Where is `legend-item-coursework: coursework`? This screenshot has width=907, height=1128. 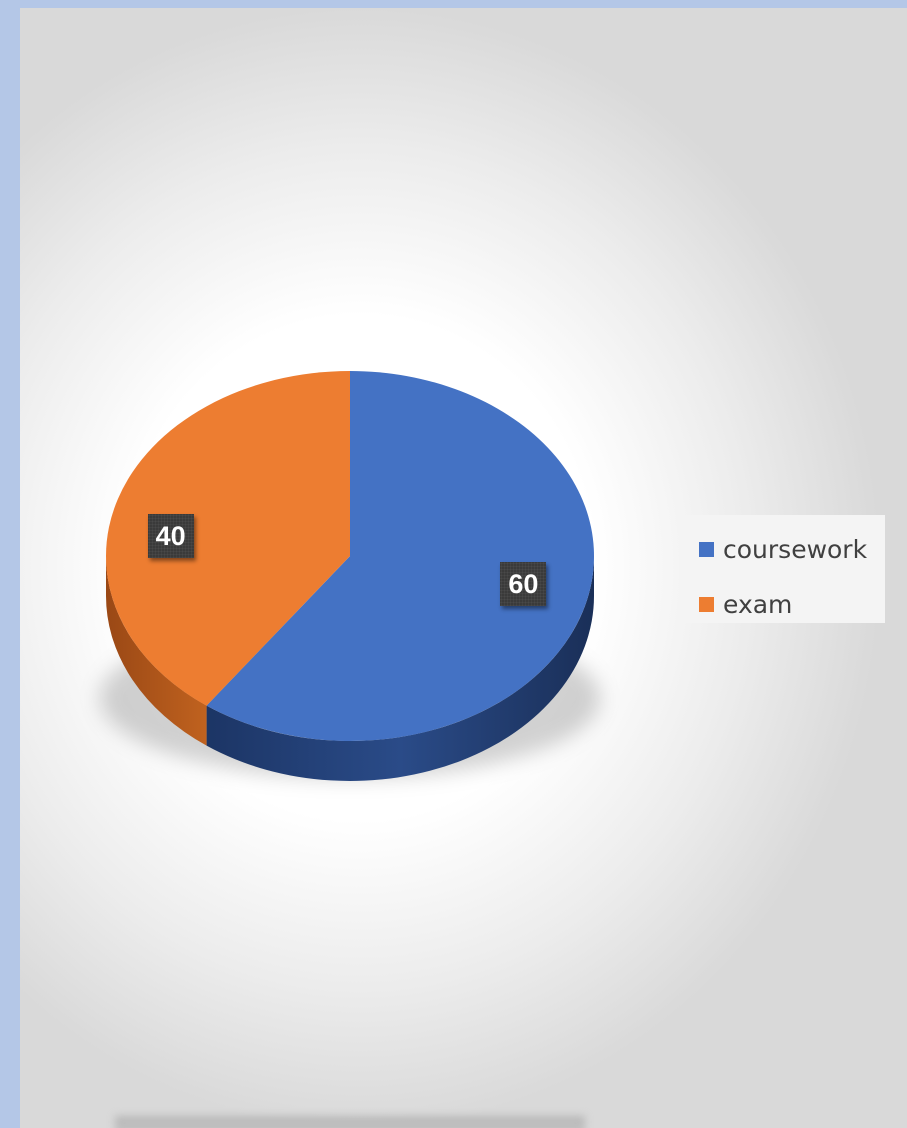 legend-item-coursework: coursework is located at coordinates (783, 549).